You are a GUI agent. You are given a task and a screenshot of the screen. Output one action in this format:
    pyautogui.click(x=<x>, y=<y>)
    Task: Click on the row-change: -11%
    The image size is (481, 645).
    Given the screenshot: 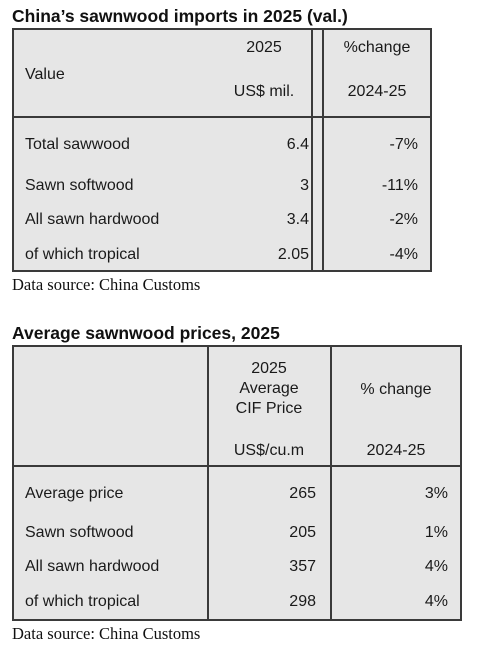 What is the action you would take?
    pyautogui.click(x=399, y=185)
    